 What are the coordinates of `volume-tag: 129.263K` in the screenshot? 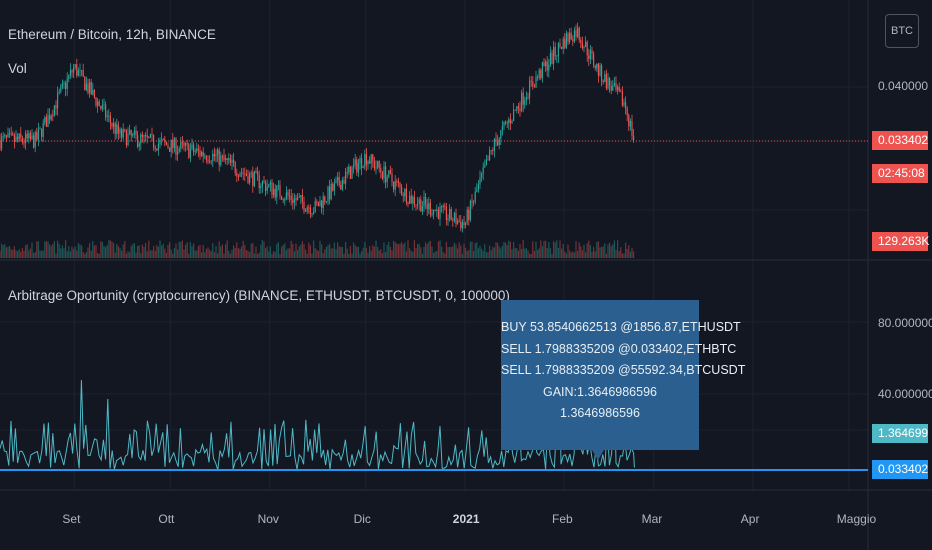 It's located at (900, 241).